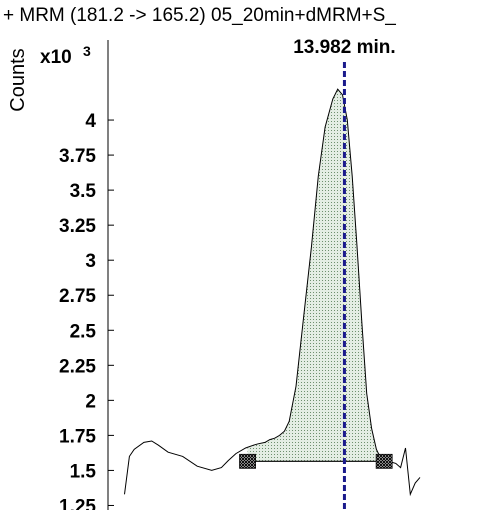 This screenshot has height=510, width=501. I want to click on y-multiplier-base: x10, so click(56, 57).